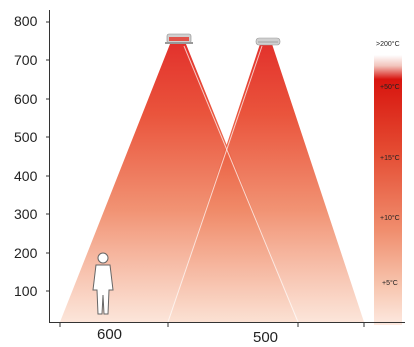  What do you see at coordinates (388, 44) in the screenshot?
I see `legend-label: >200°C` at bounding box center [388, 44].